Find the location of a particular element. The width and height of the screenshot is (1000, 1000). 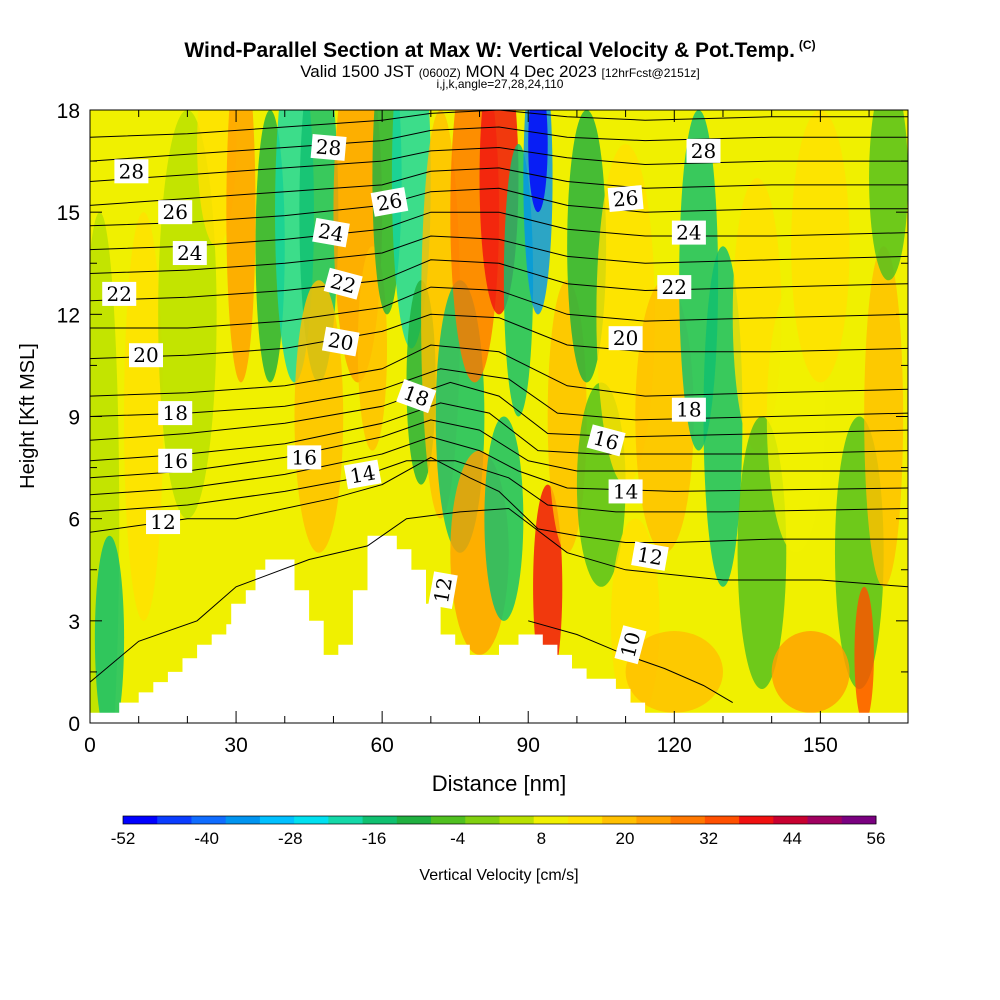

y-tick-label: 18 is located at coordinates (68, 111).